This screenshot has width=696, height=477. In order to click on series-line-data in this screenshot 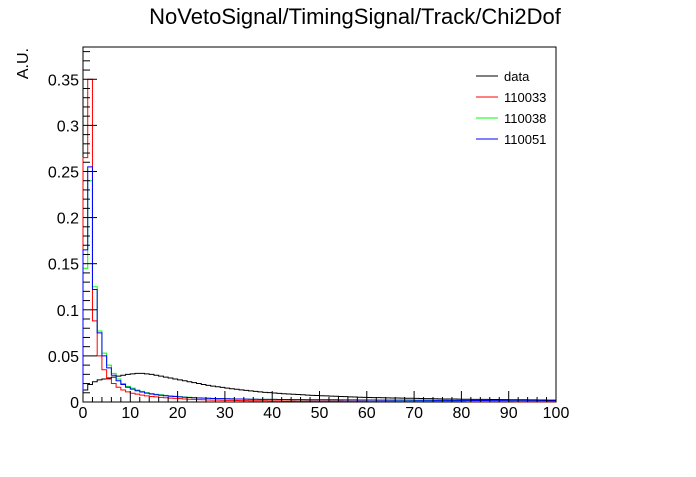, I will do `click(319, 387)`.